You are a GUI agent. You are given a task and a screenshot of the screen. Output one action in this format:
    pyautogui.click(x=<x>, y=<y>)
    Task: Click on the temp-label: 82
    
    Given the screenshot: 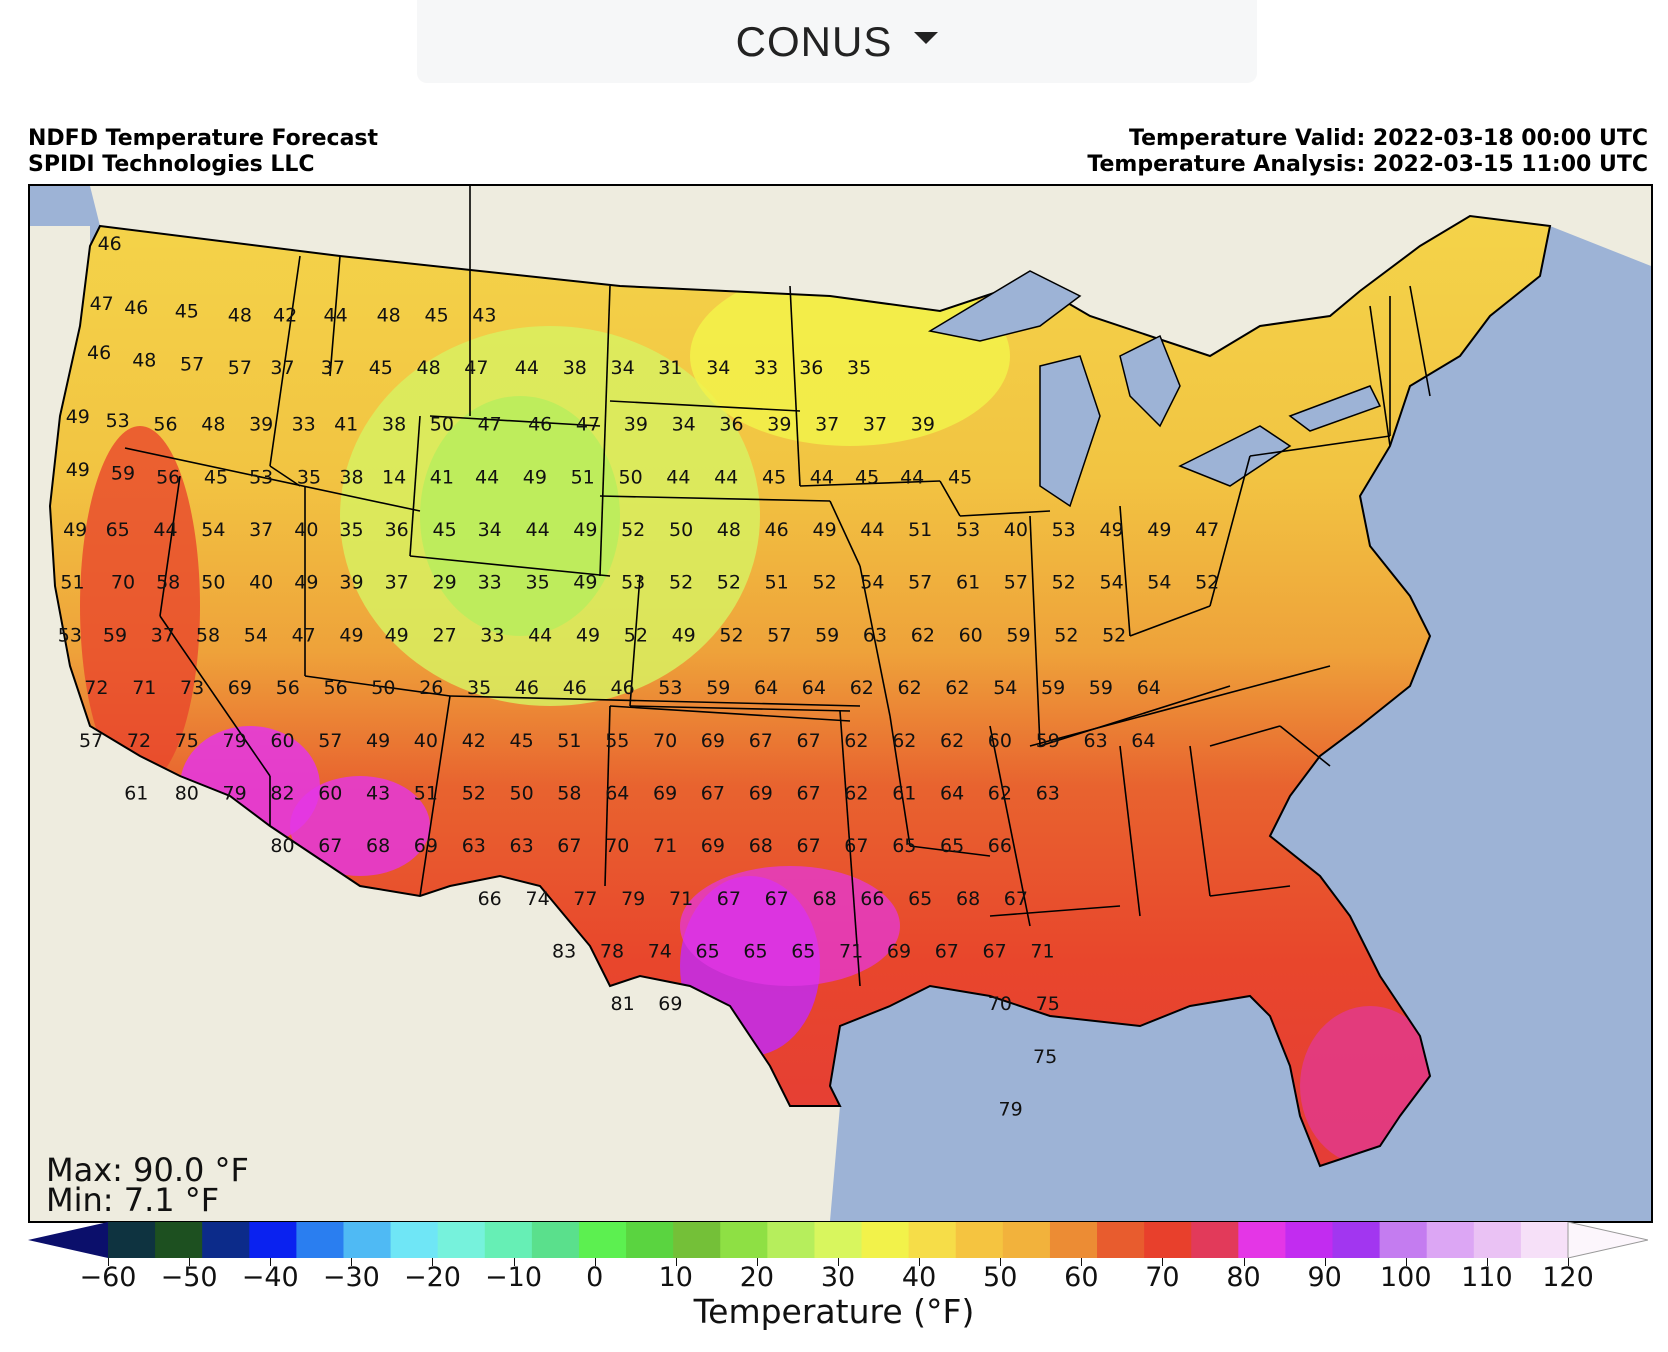 What is the action you would take?
    pyautogui.click(x=282, y=794)
    